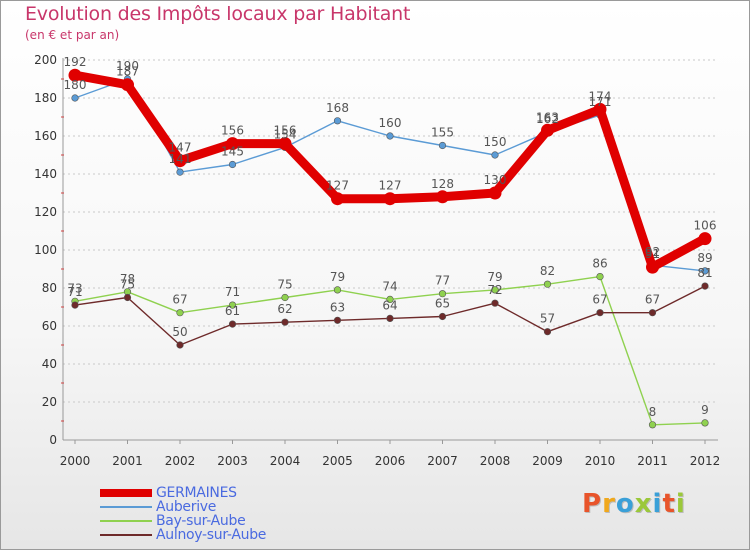 This screenshot has width=750, height=550. I want to click on data-label-bay-sur-aube: 9, so click(705, 410).